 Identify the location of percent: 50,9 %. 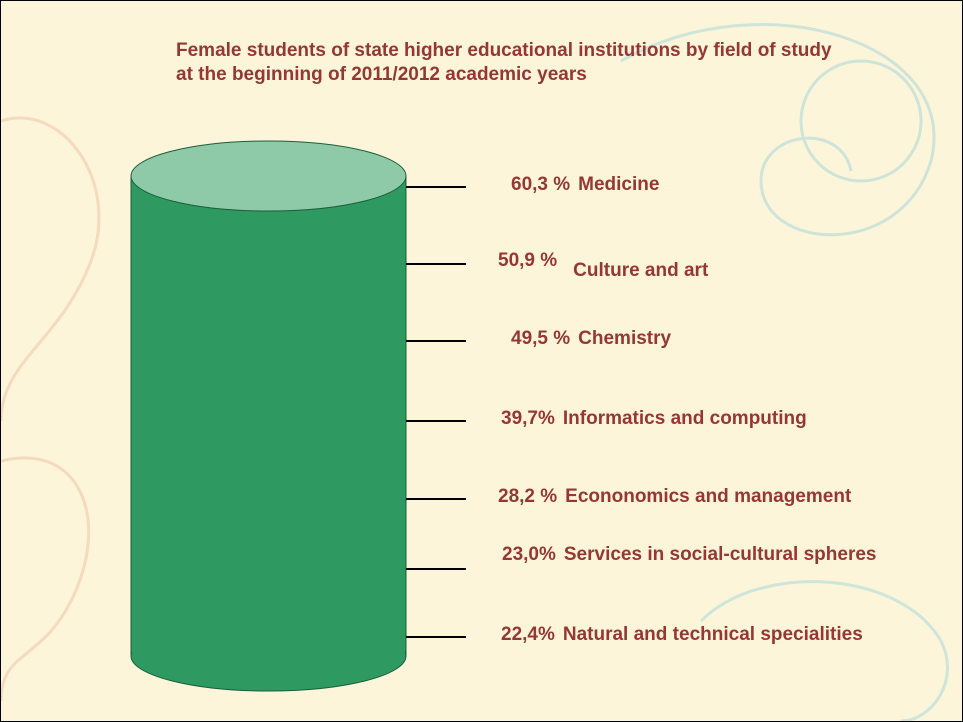
(528, 260).